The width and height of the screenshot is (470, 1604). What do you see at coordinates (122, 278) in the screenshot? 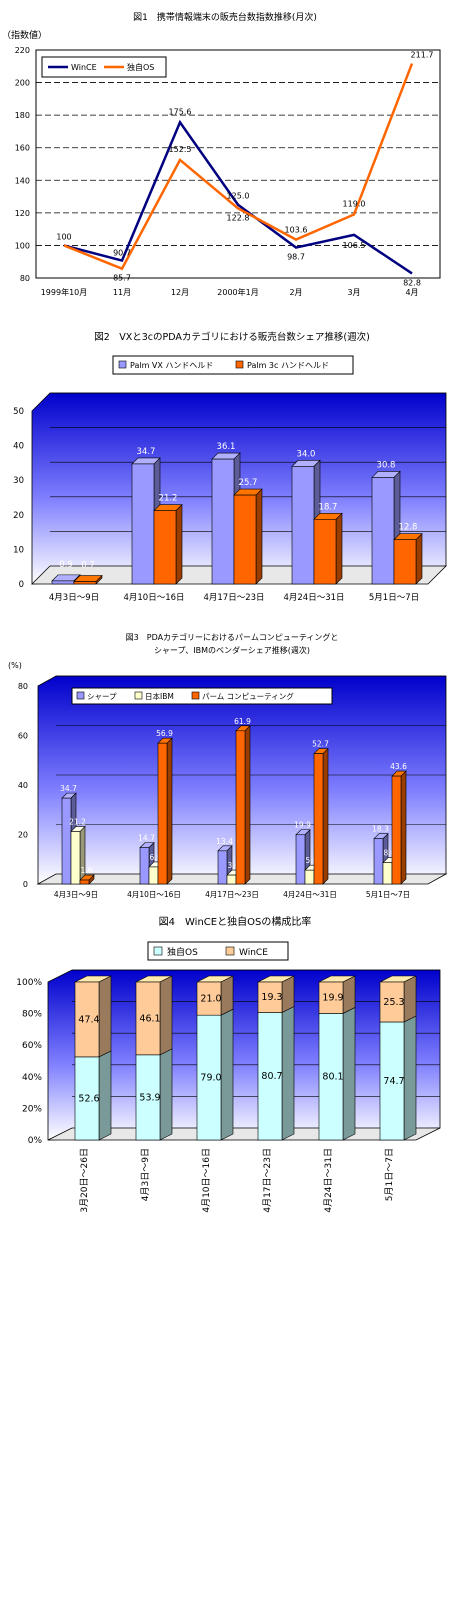
I see `chart-1-data-label: 85.7` at bounding box center [122, 278].